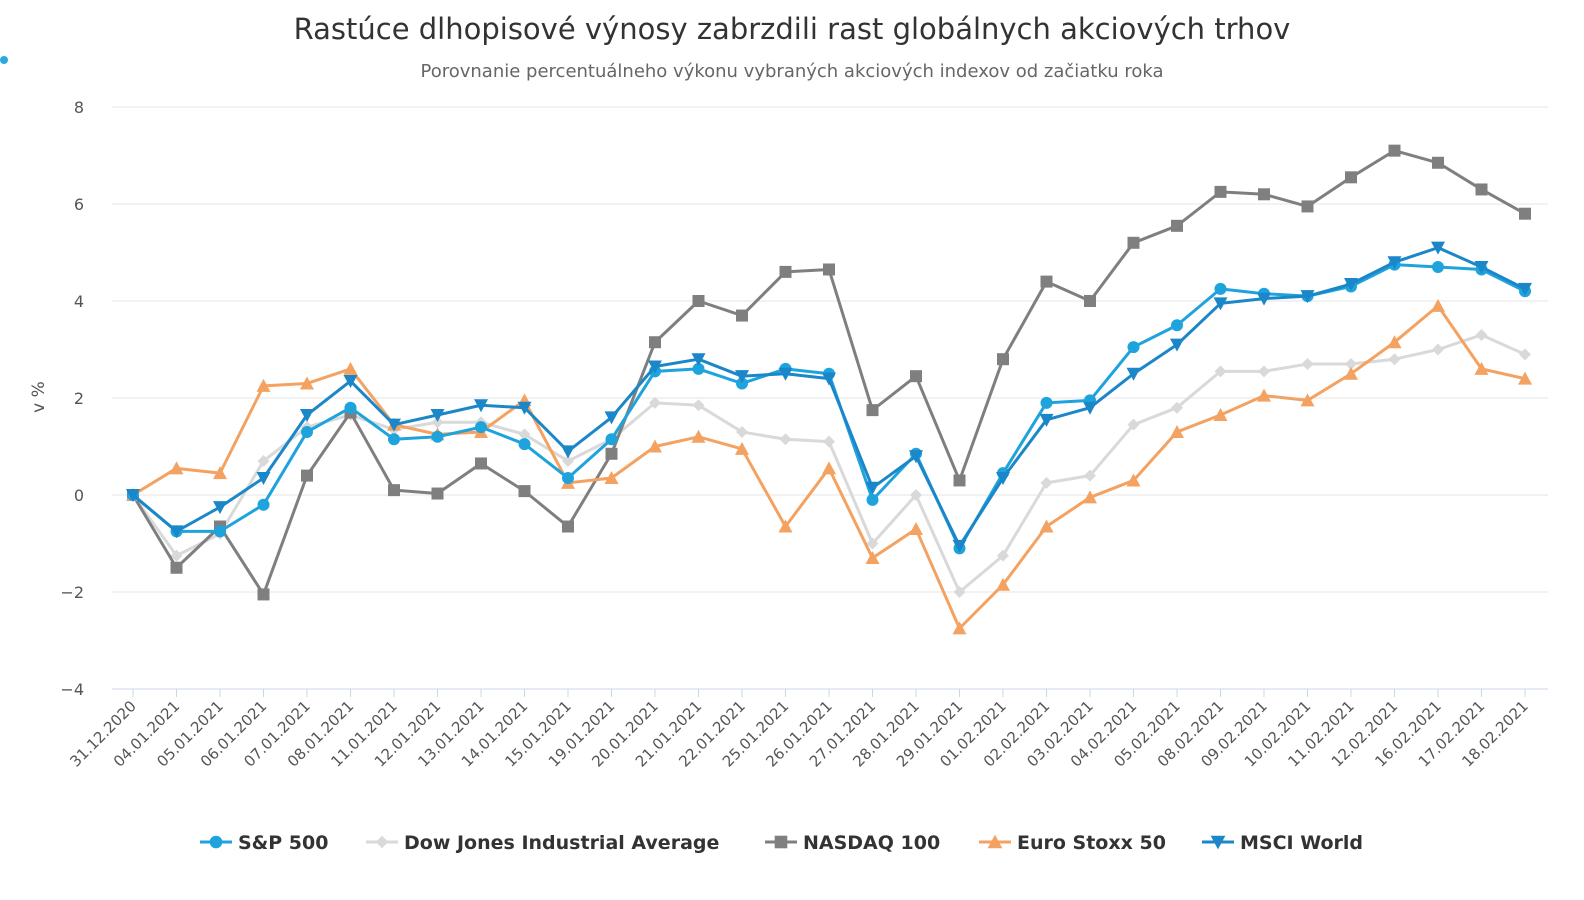 The width and height of the screenshot is (1584, 900). Describe the element at coordinates (1282, 843) in the screenshot. I see `legend-item: MSCI World` at that location.